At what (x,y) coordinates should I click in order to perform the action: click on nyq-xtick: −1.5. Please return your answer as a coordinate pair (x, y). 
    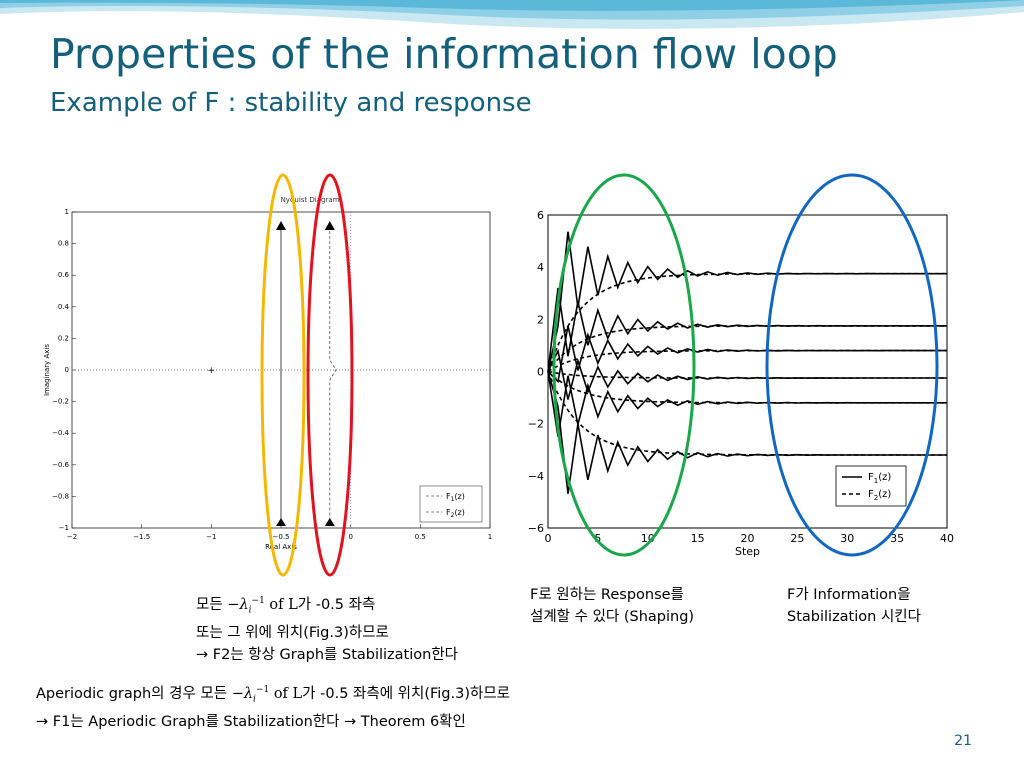
    Looking at the image, I should click on (141, 537).